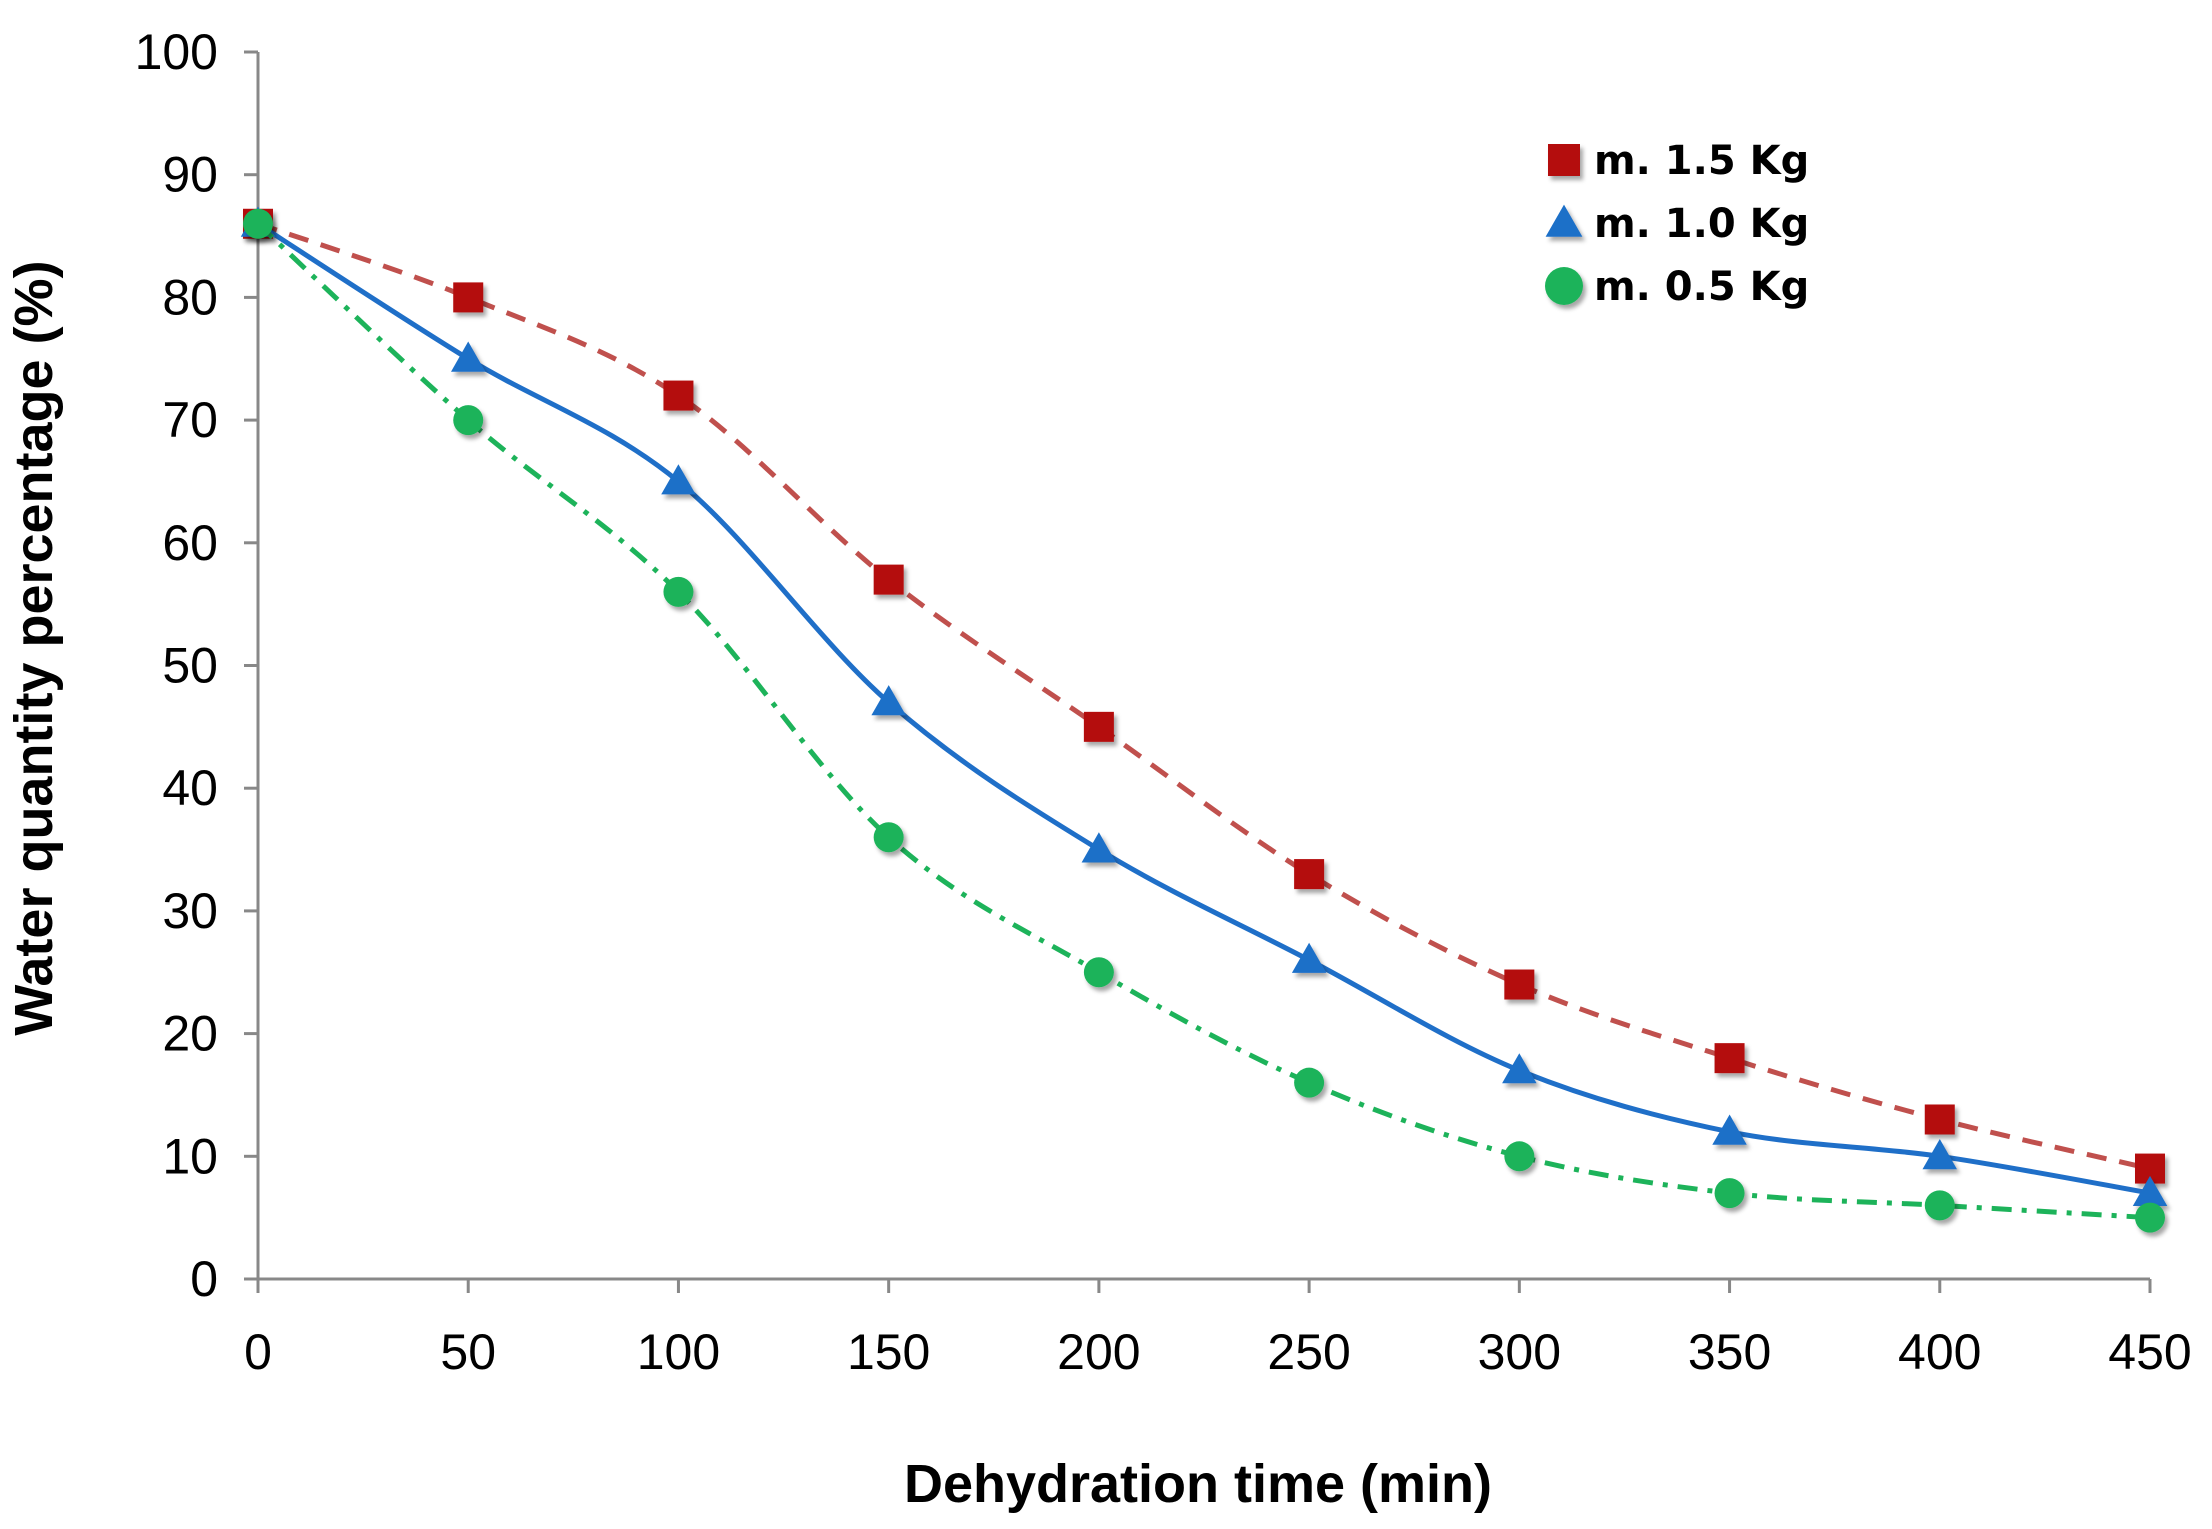 The width and height of the screenshot is (2212, 1529). What do you see at coordinates (190, 1034) in the screenshot?
I see `y-tick-label: 20` at bounding box center [190, 1034].